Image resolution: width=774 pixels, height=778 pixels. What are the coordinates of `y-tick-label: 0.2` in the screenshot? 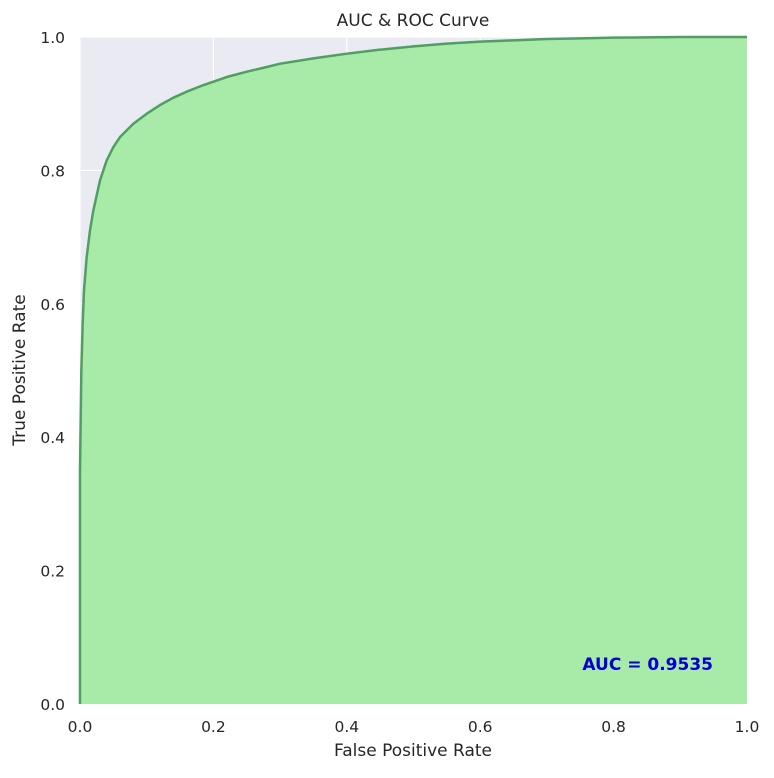 It's located at (52, 572).